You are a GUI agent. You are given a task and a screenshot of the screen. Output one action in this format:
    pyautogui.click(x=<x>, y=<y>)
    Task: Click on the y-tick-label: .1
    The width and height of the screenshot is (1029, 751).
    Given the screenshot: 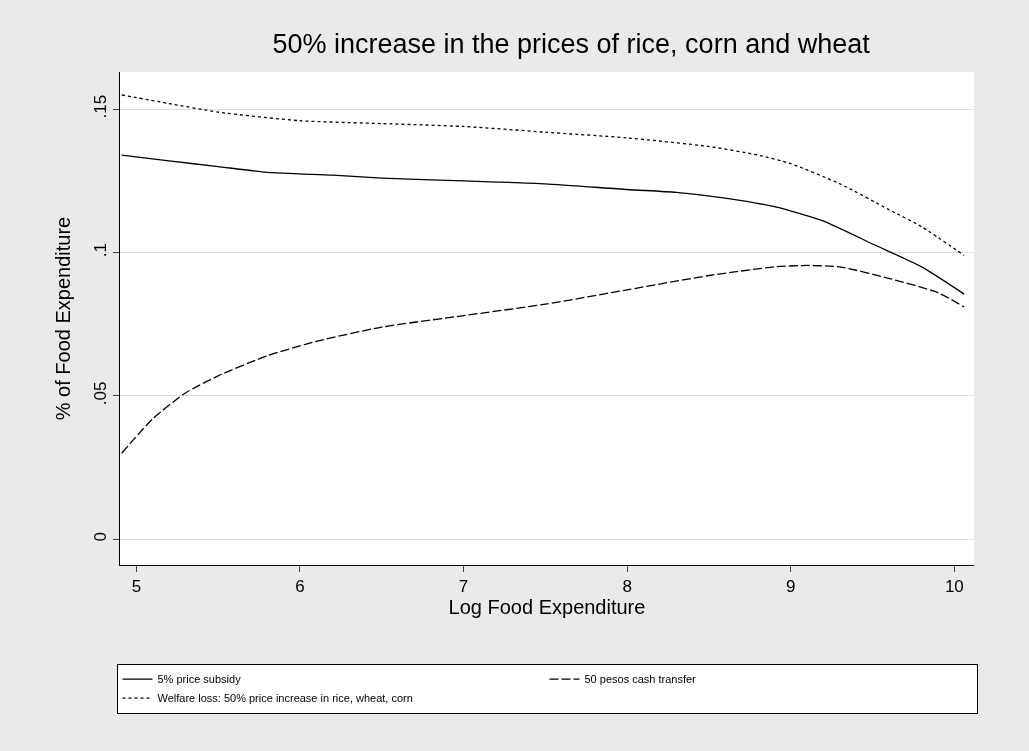 What is the action you would take?
    pyautogui.click(x=101, y=250)
    